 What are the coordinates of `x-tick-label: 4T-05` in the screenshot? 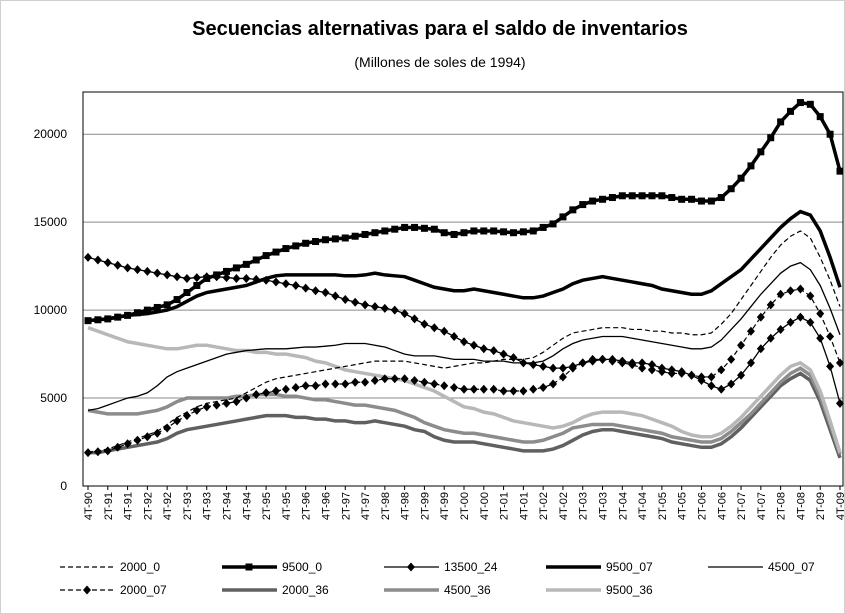 It's located at (683, 506).